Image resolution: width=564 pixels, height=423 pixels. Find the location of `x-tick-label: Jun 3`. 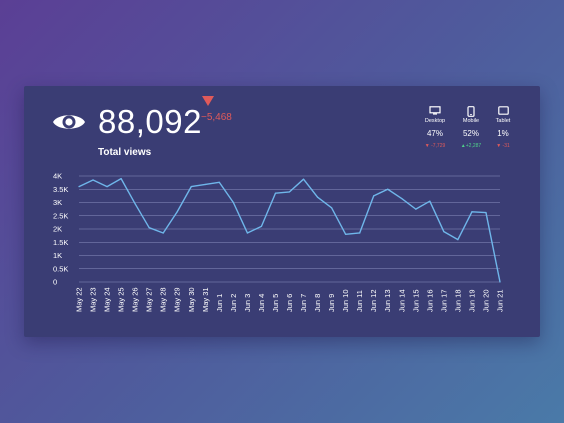

x-tick-label: Jun 3 is located at coordinates (247, 303).